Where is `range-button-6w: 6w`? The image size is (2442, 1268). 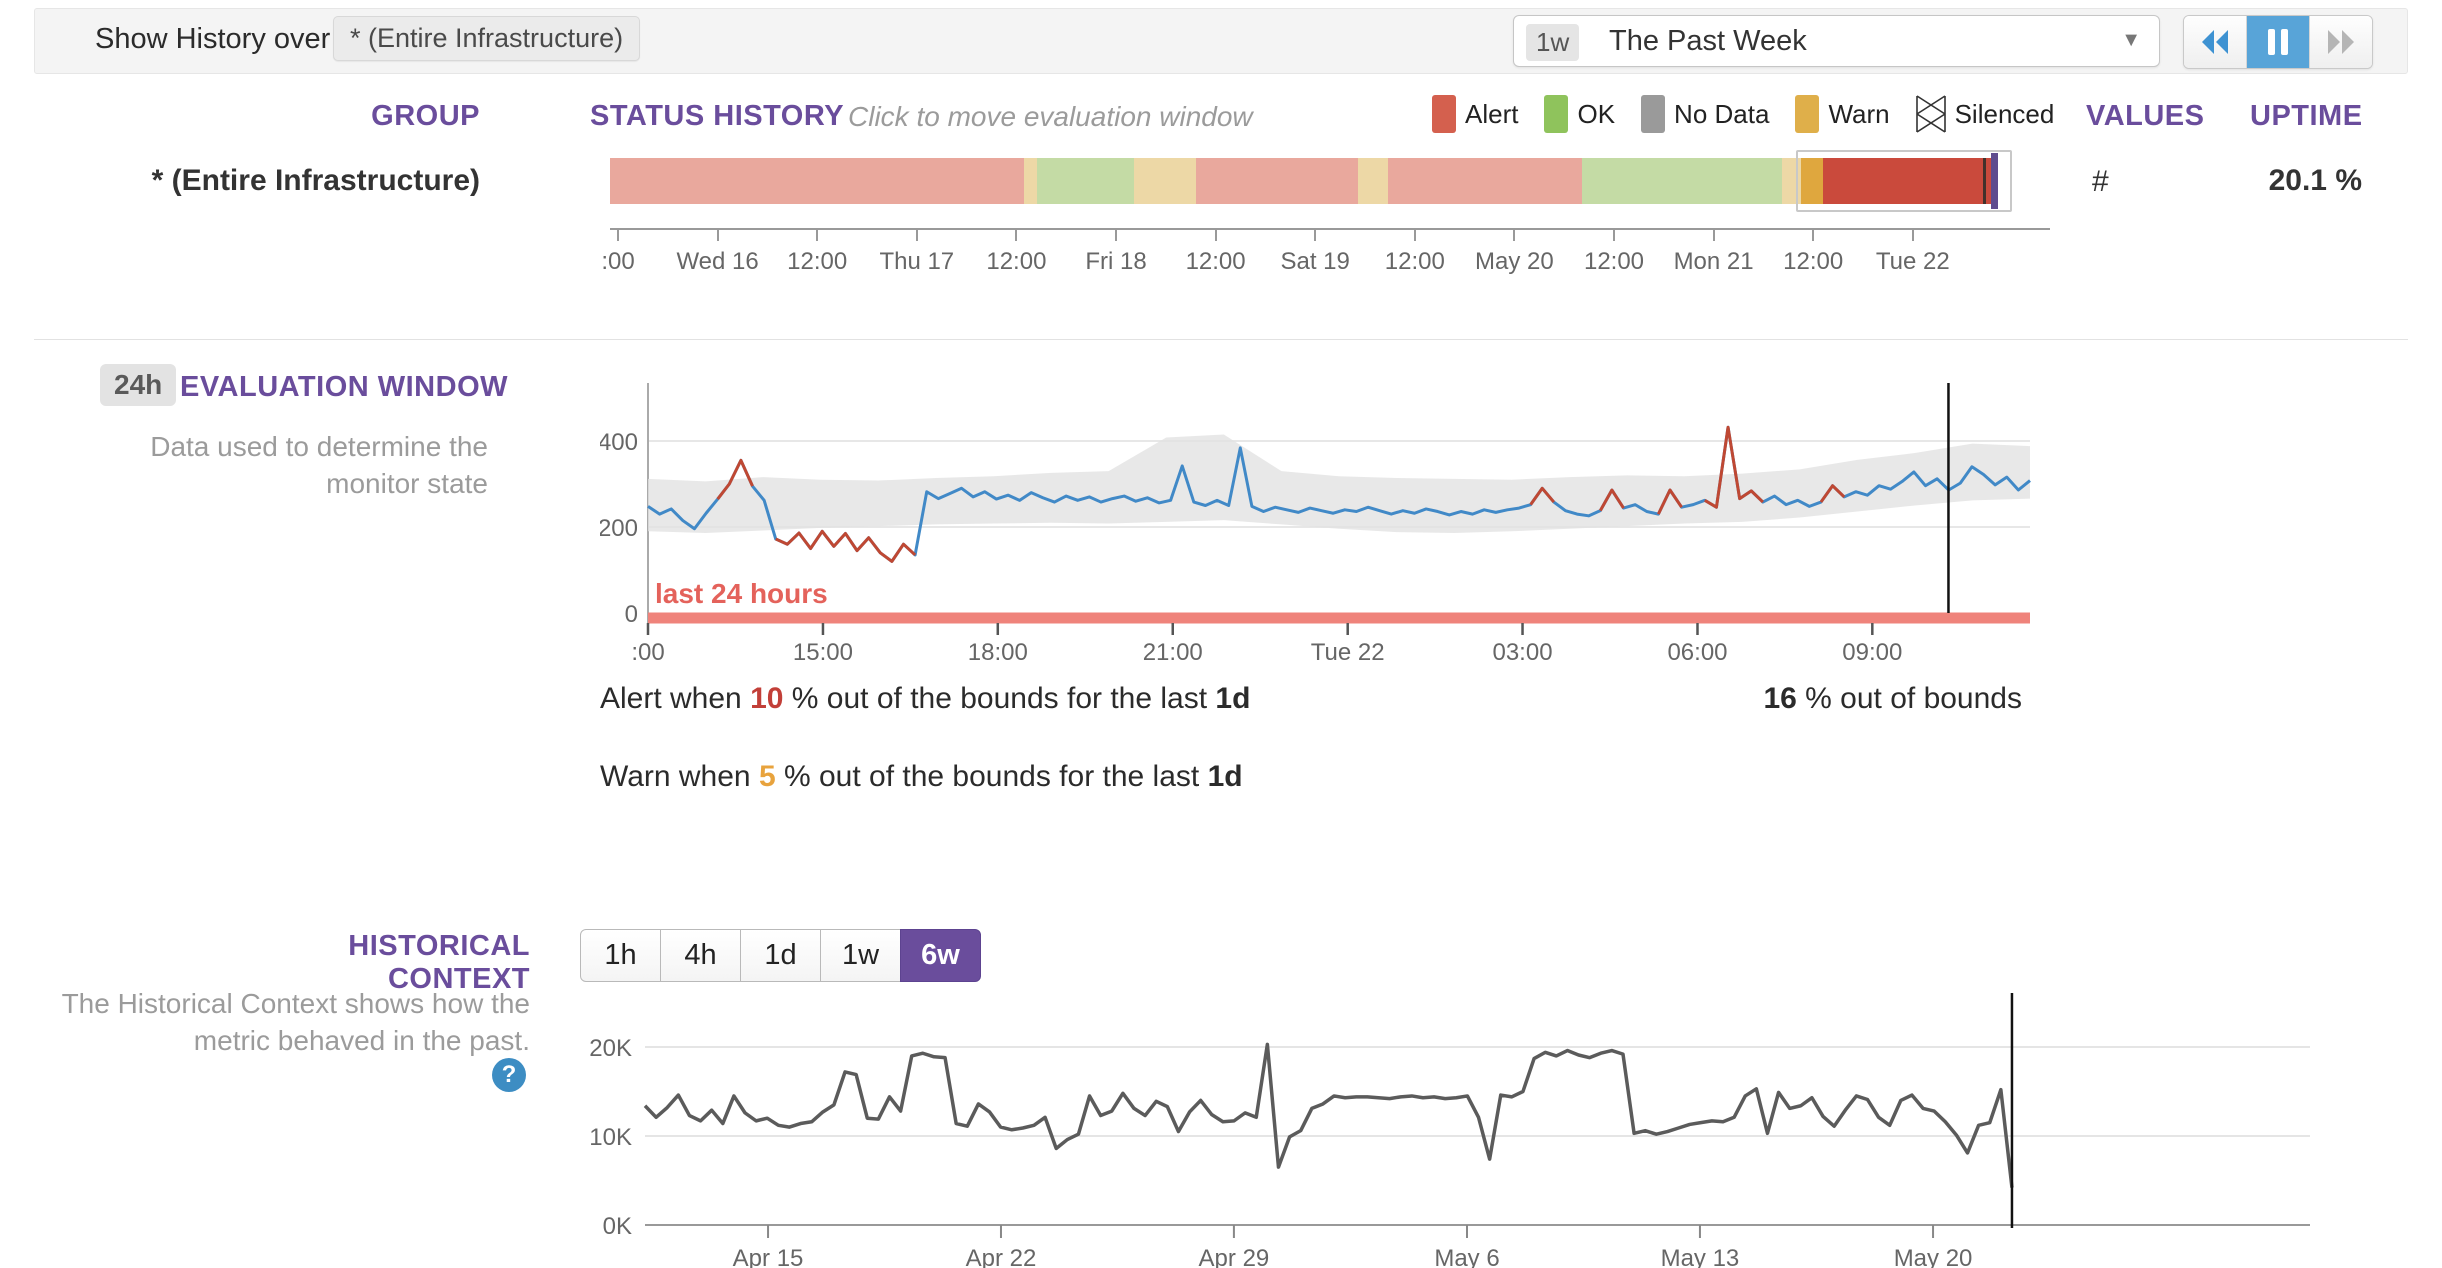
range-button-6w: 6w is located at coordinates (940, 955).